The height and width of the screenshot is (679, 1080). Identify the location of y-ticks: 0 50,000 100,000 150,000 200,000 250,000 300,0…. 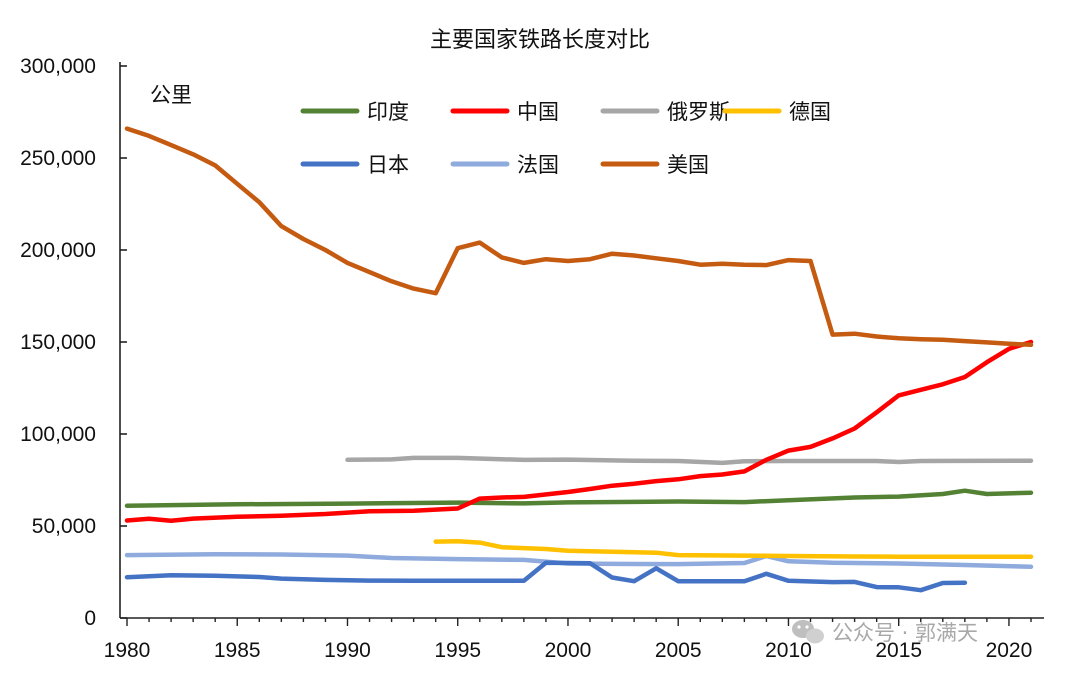
(73, 342).